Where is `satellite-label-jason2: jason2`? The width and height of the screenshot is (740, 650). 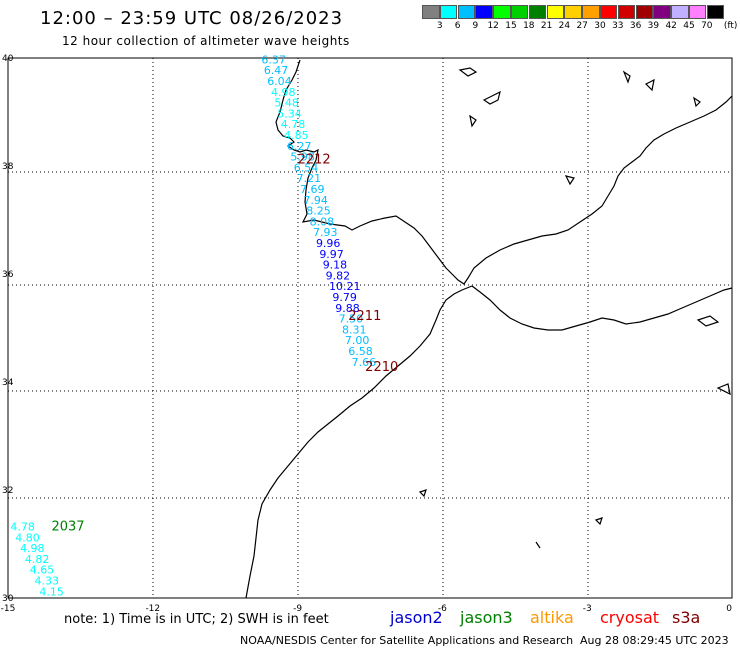 satellite-label-jason2: jason2 is located at coordinates (416, 617).